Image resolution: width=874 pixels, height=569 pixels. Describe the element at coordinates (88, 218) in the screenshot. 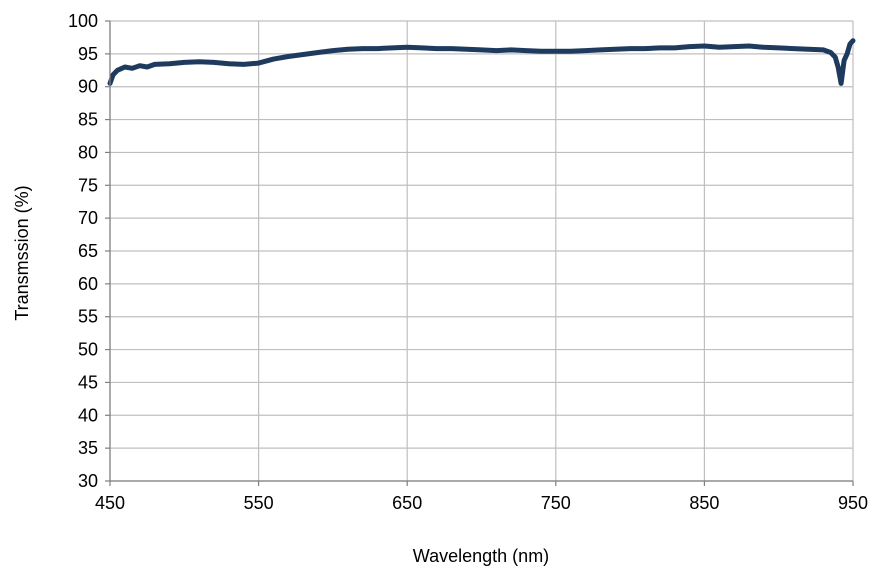

I see `y-tick-label: 70` at that location.